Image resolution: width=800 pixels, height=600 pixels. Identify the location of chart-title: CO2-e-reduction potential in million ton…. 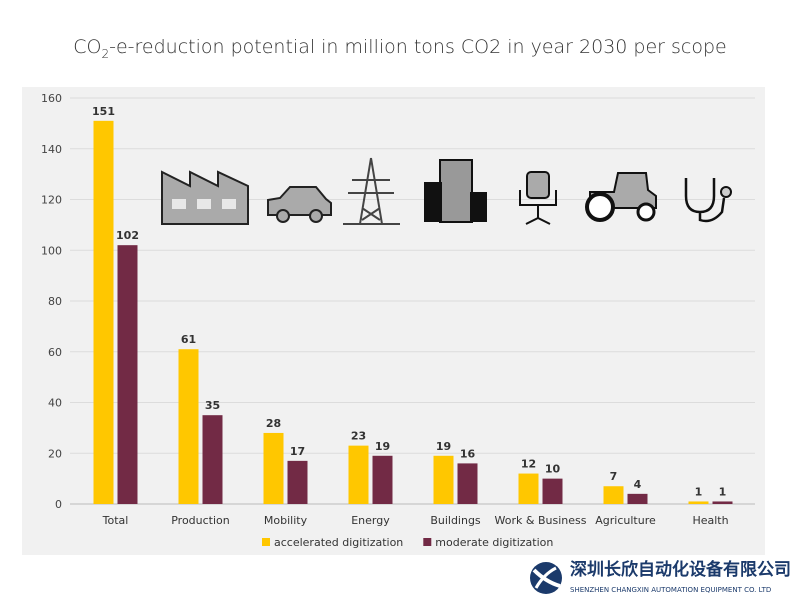
(400, 48).